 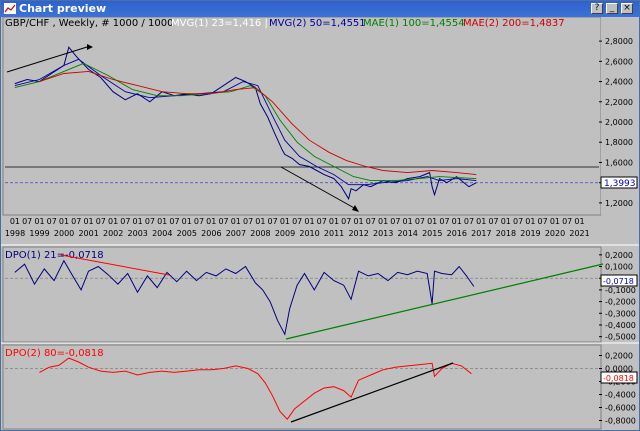 I want to click on close-icon: ×, so click(x=627, y=8).